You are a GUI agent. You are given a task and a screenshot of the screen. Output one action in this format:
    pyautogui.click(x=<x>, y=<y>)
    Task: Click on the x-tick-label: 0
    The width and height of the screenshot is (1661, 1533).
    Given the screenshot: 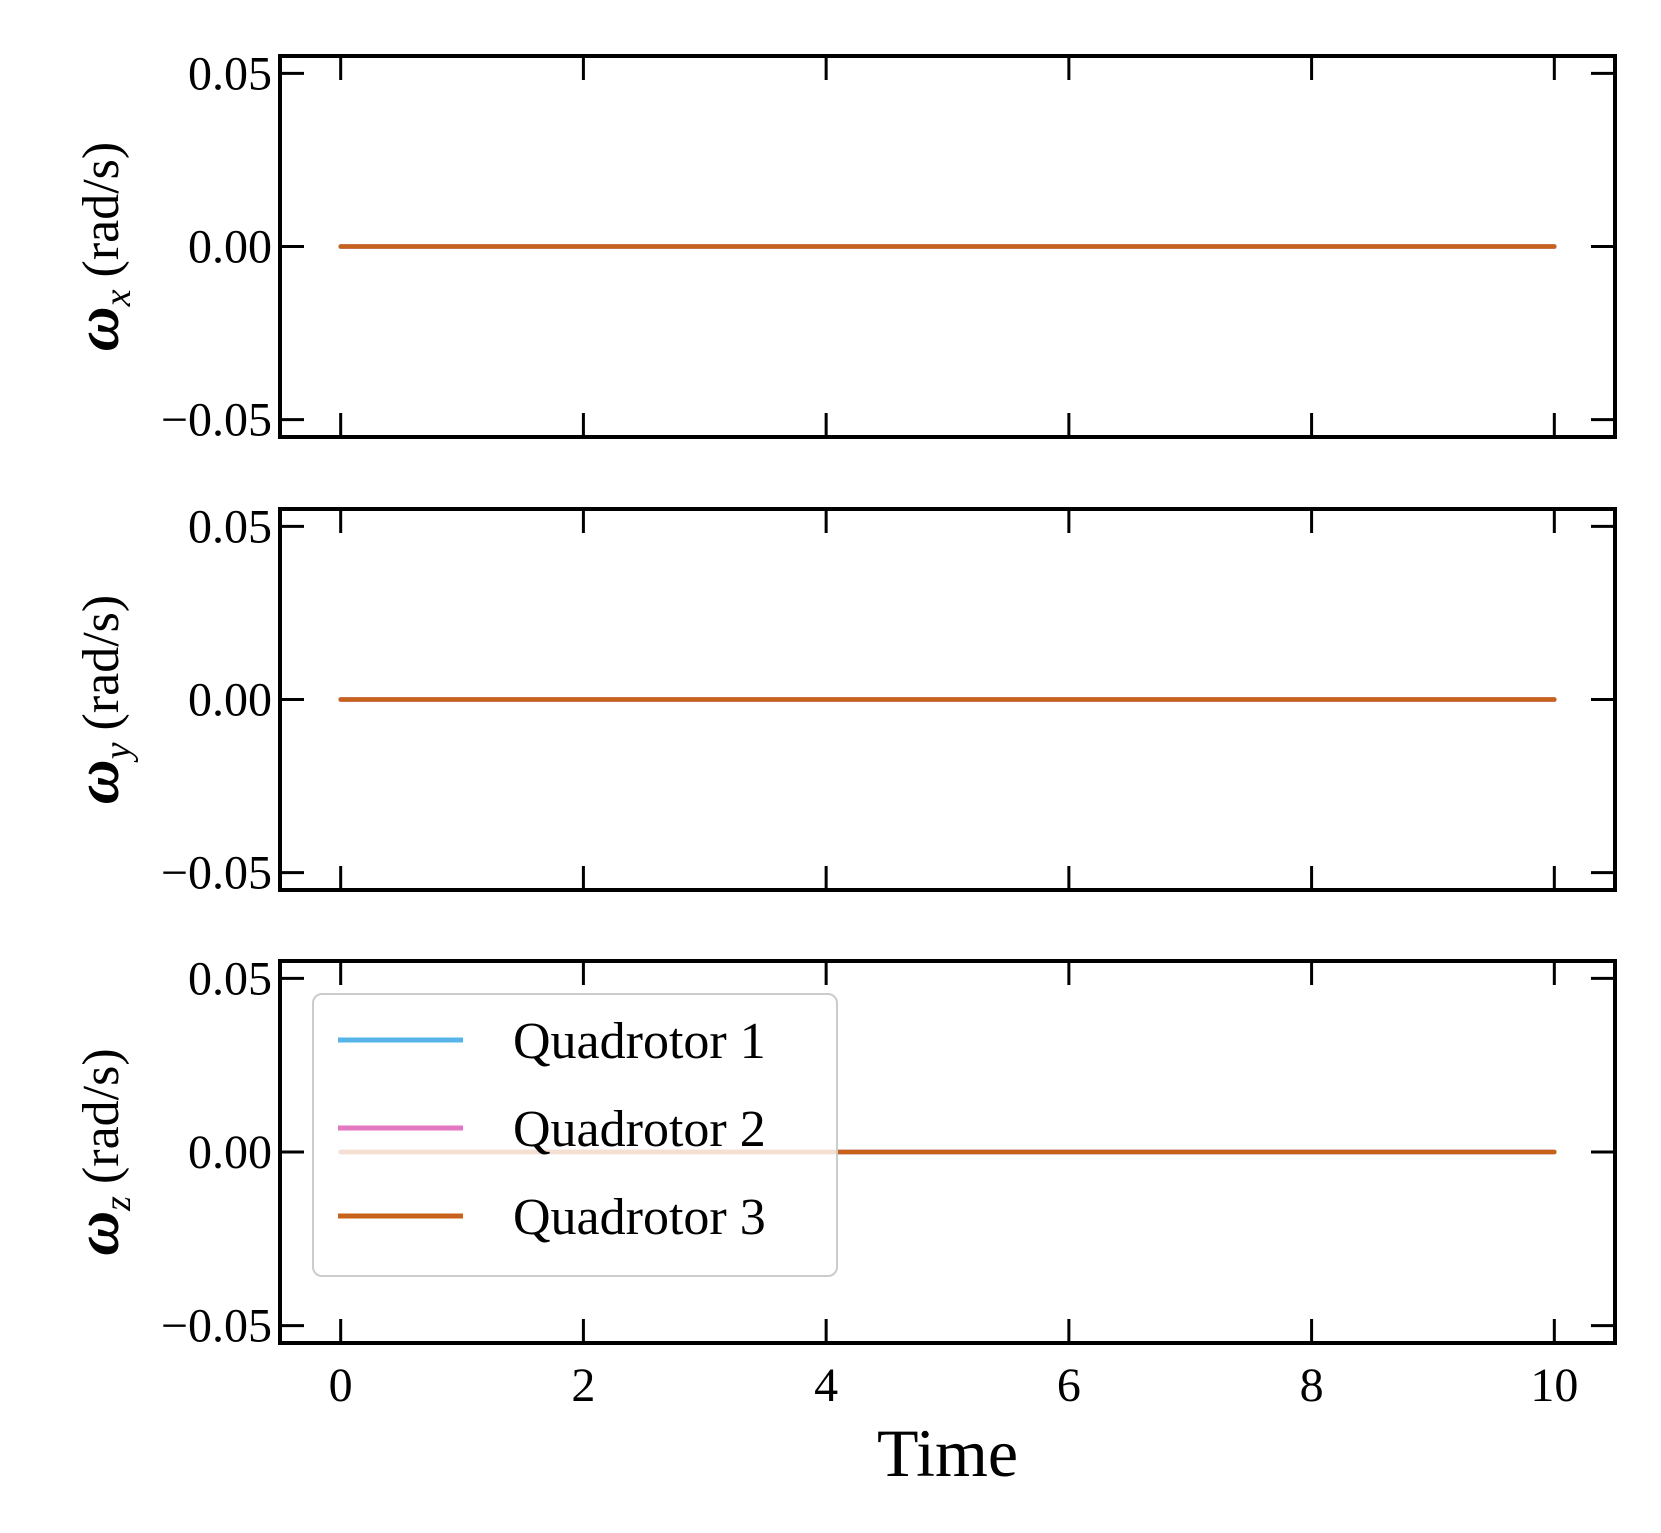 What is the action you would take?
    pyautogui.click(x=341, y=1385)
    